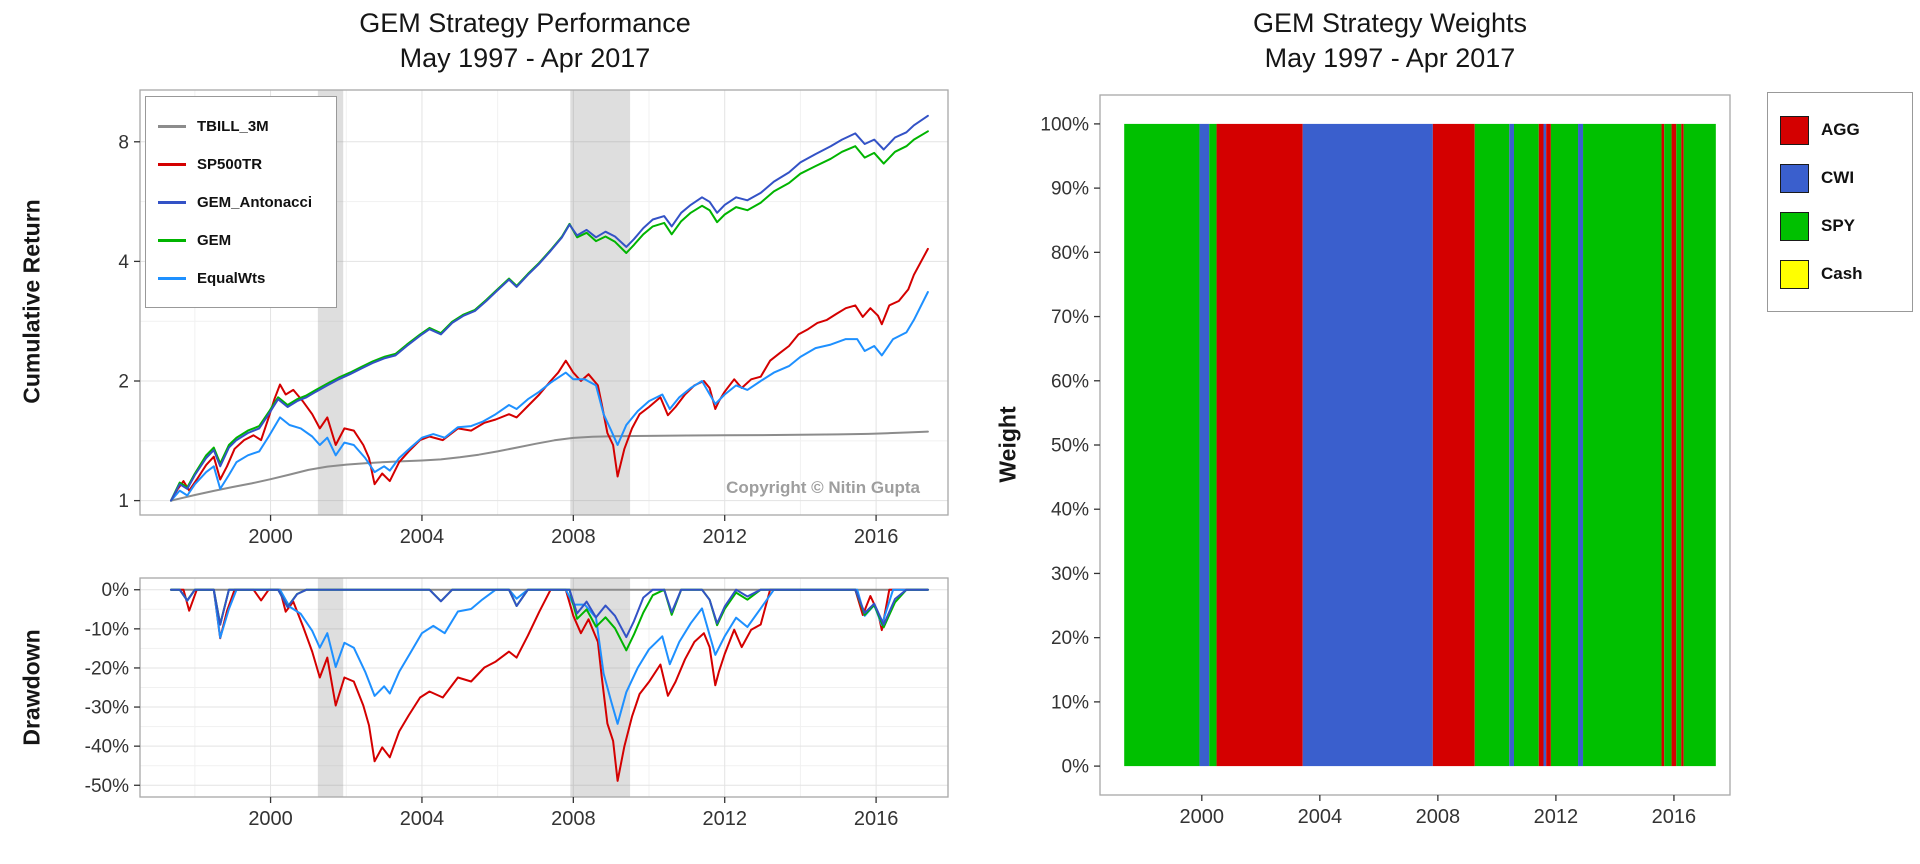 Image resolution: width=1920 pixels, height=864 pixels. I want to click on svg-text: -40%, so click(107, 747).